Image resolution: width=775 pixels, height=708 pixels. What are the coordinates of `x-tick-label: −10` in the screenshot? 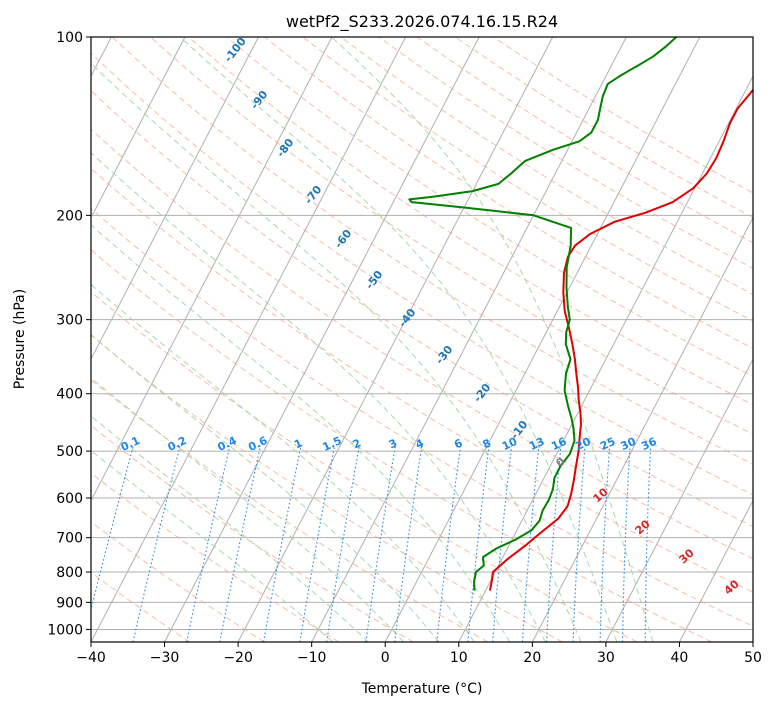 It's located at (312, 658).